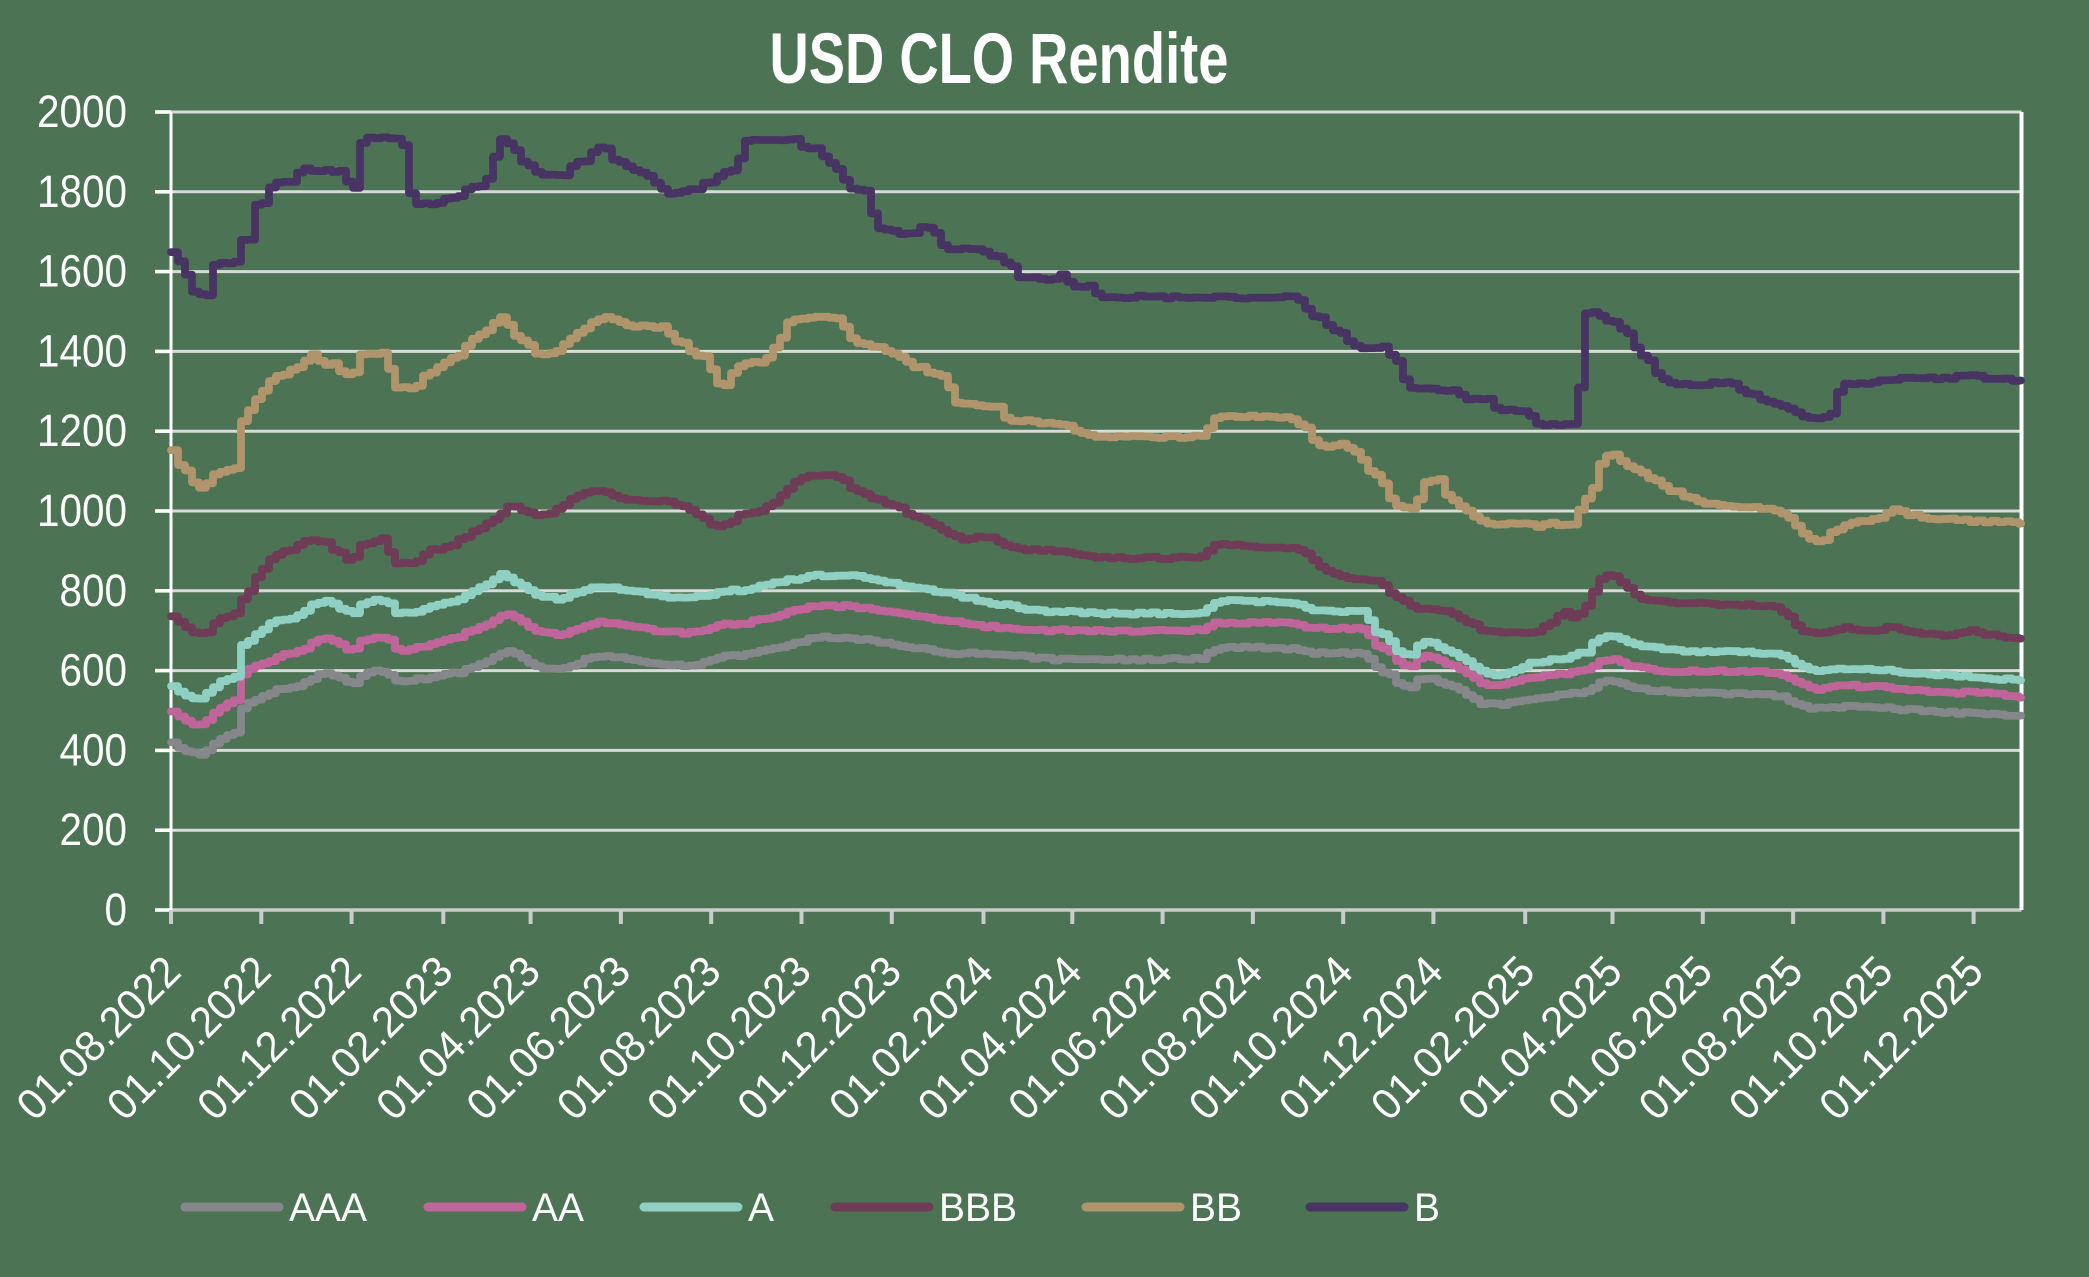  What do you see at coordinates (82, 111) in the screenshot?
I see `svg-text: 2000` at bounding box center [82, 111].